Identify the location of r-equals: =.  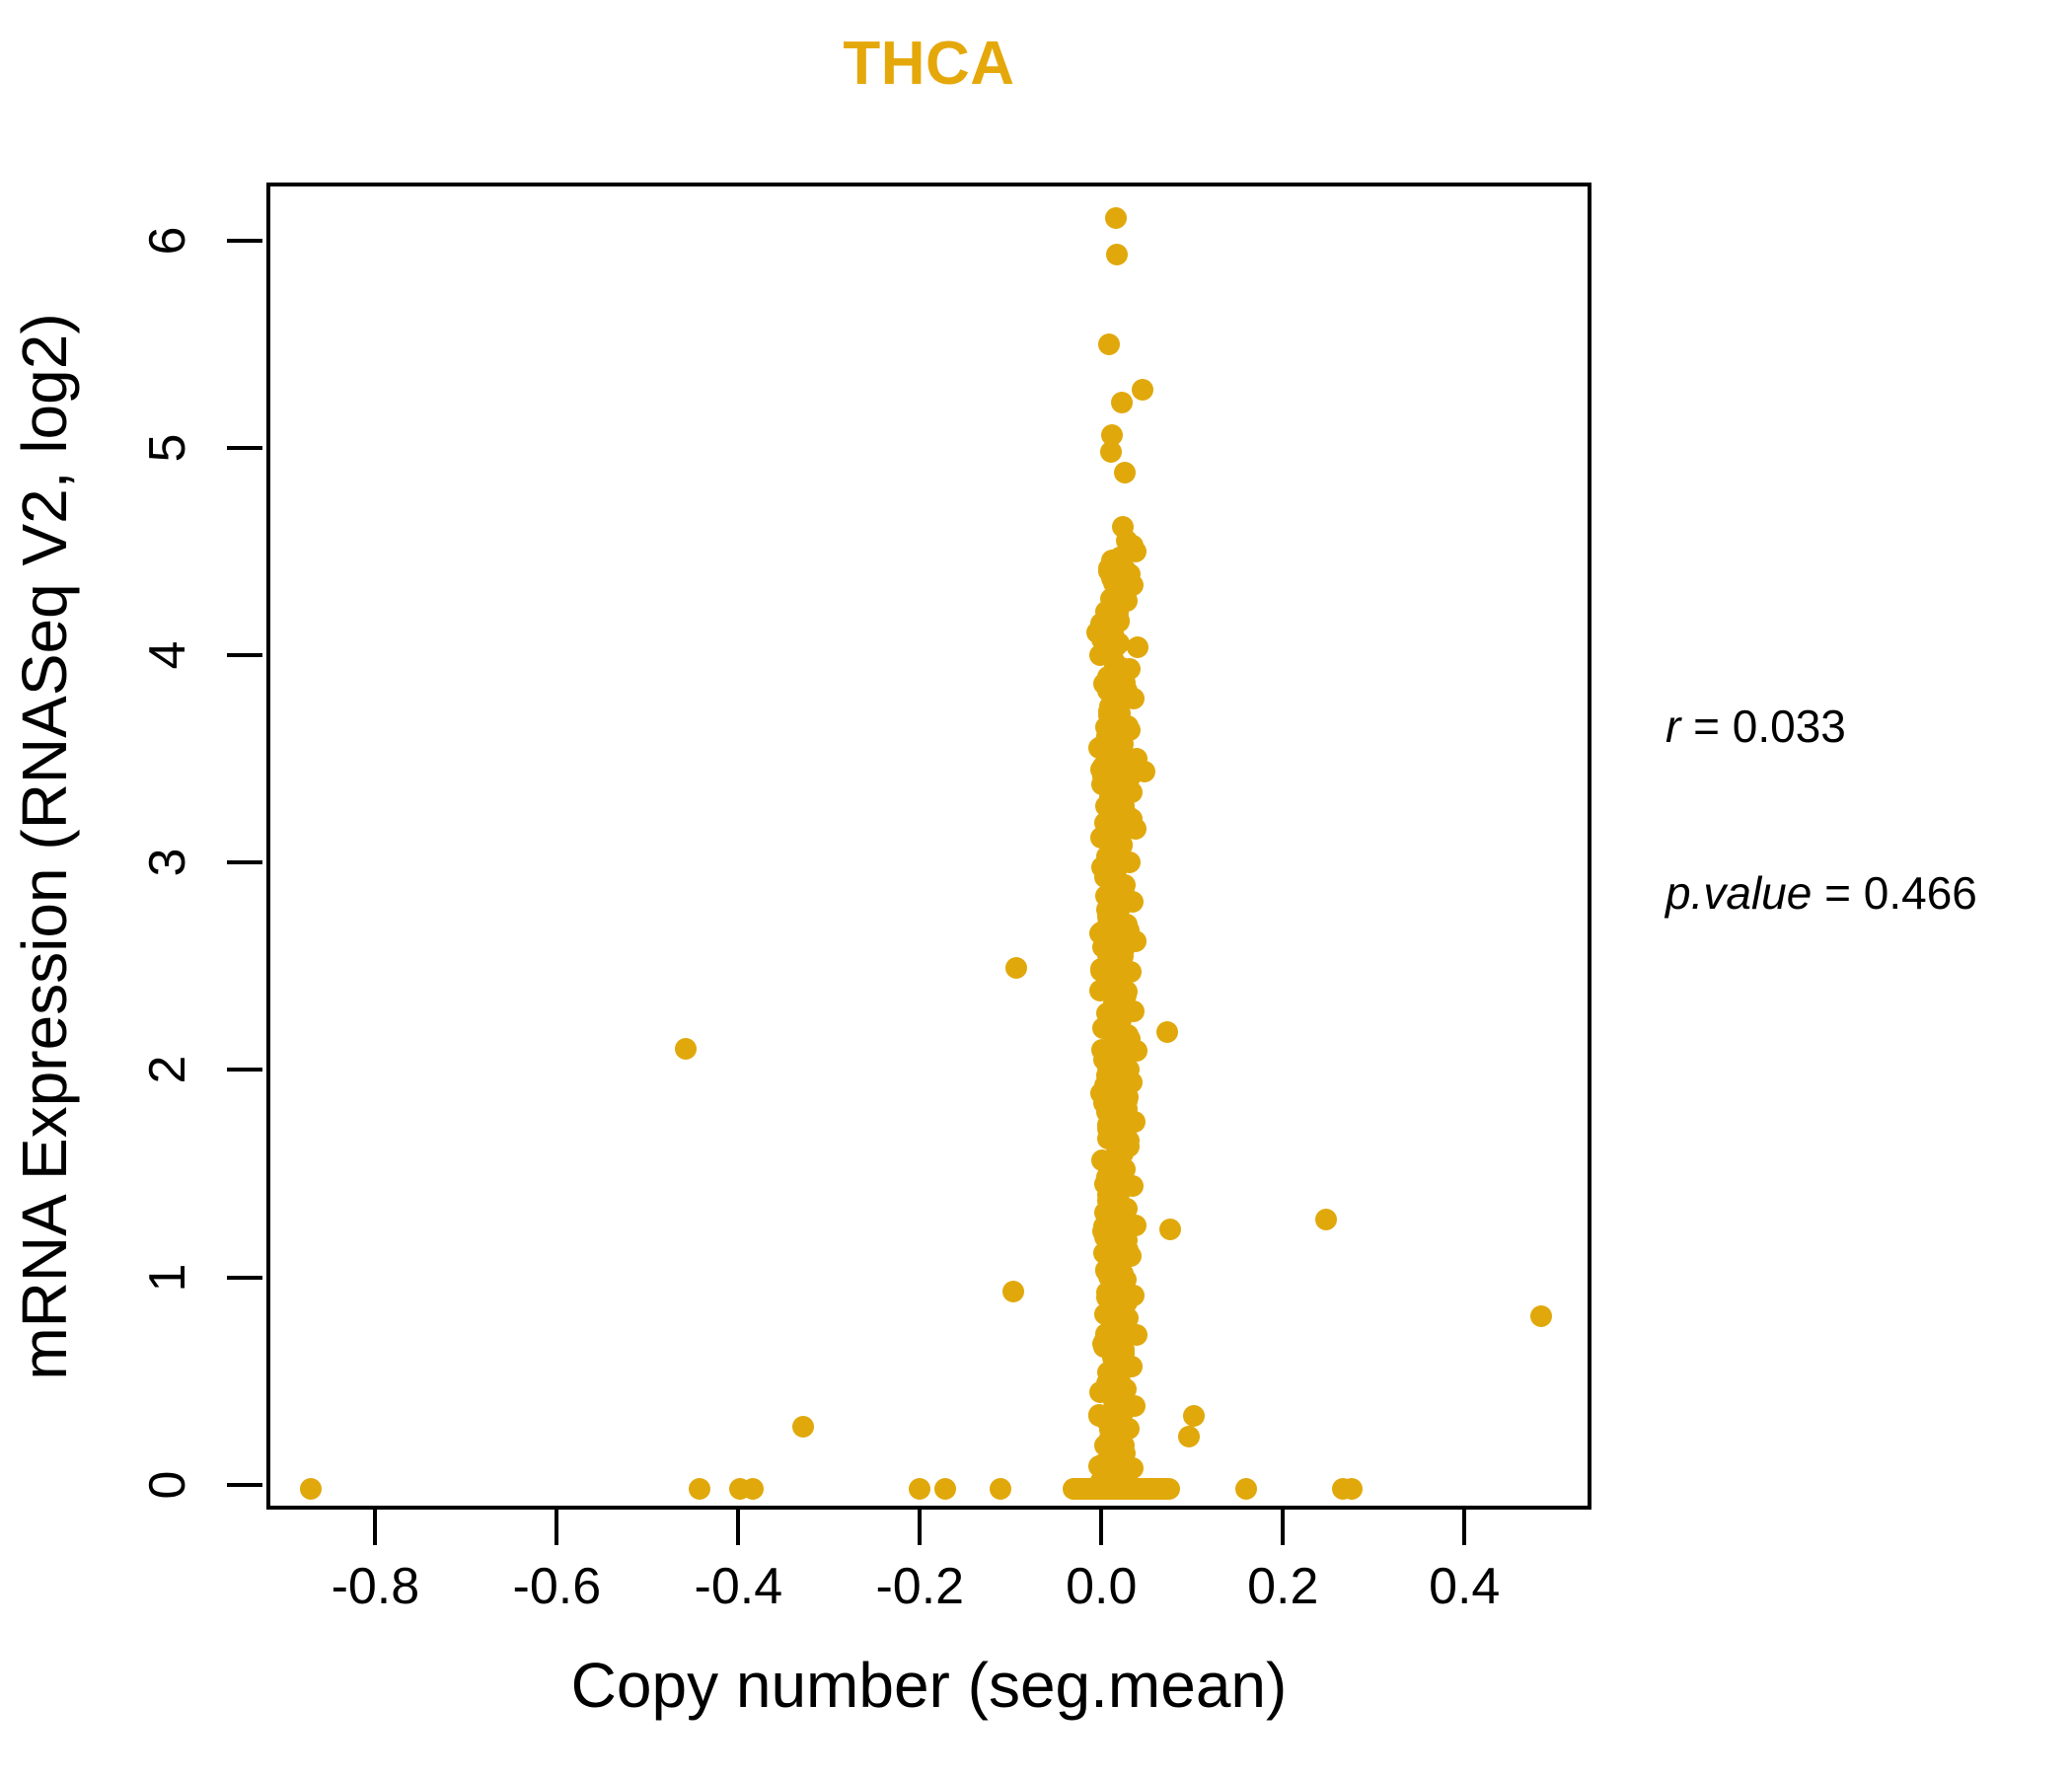
(1707, 727).